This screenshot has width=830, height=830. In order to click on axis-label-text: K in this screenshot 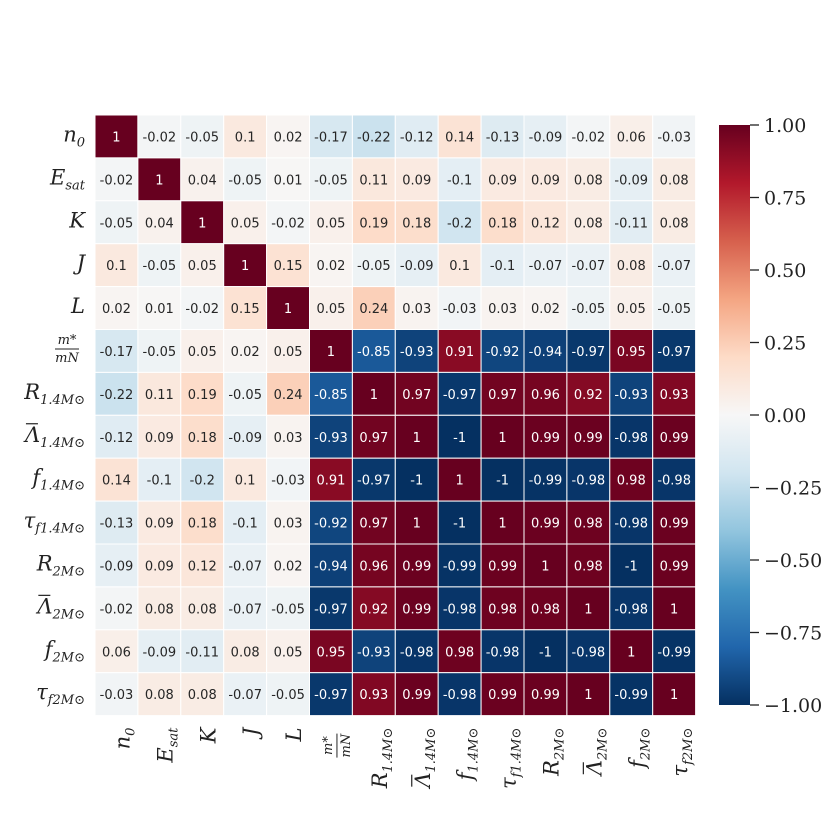, I will do `click(77, 220)`.